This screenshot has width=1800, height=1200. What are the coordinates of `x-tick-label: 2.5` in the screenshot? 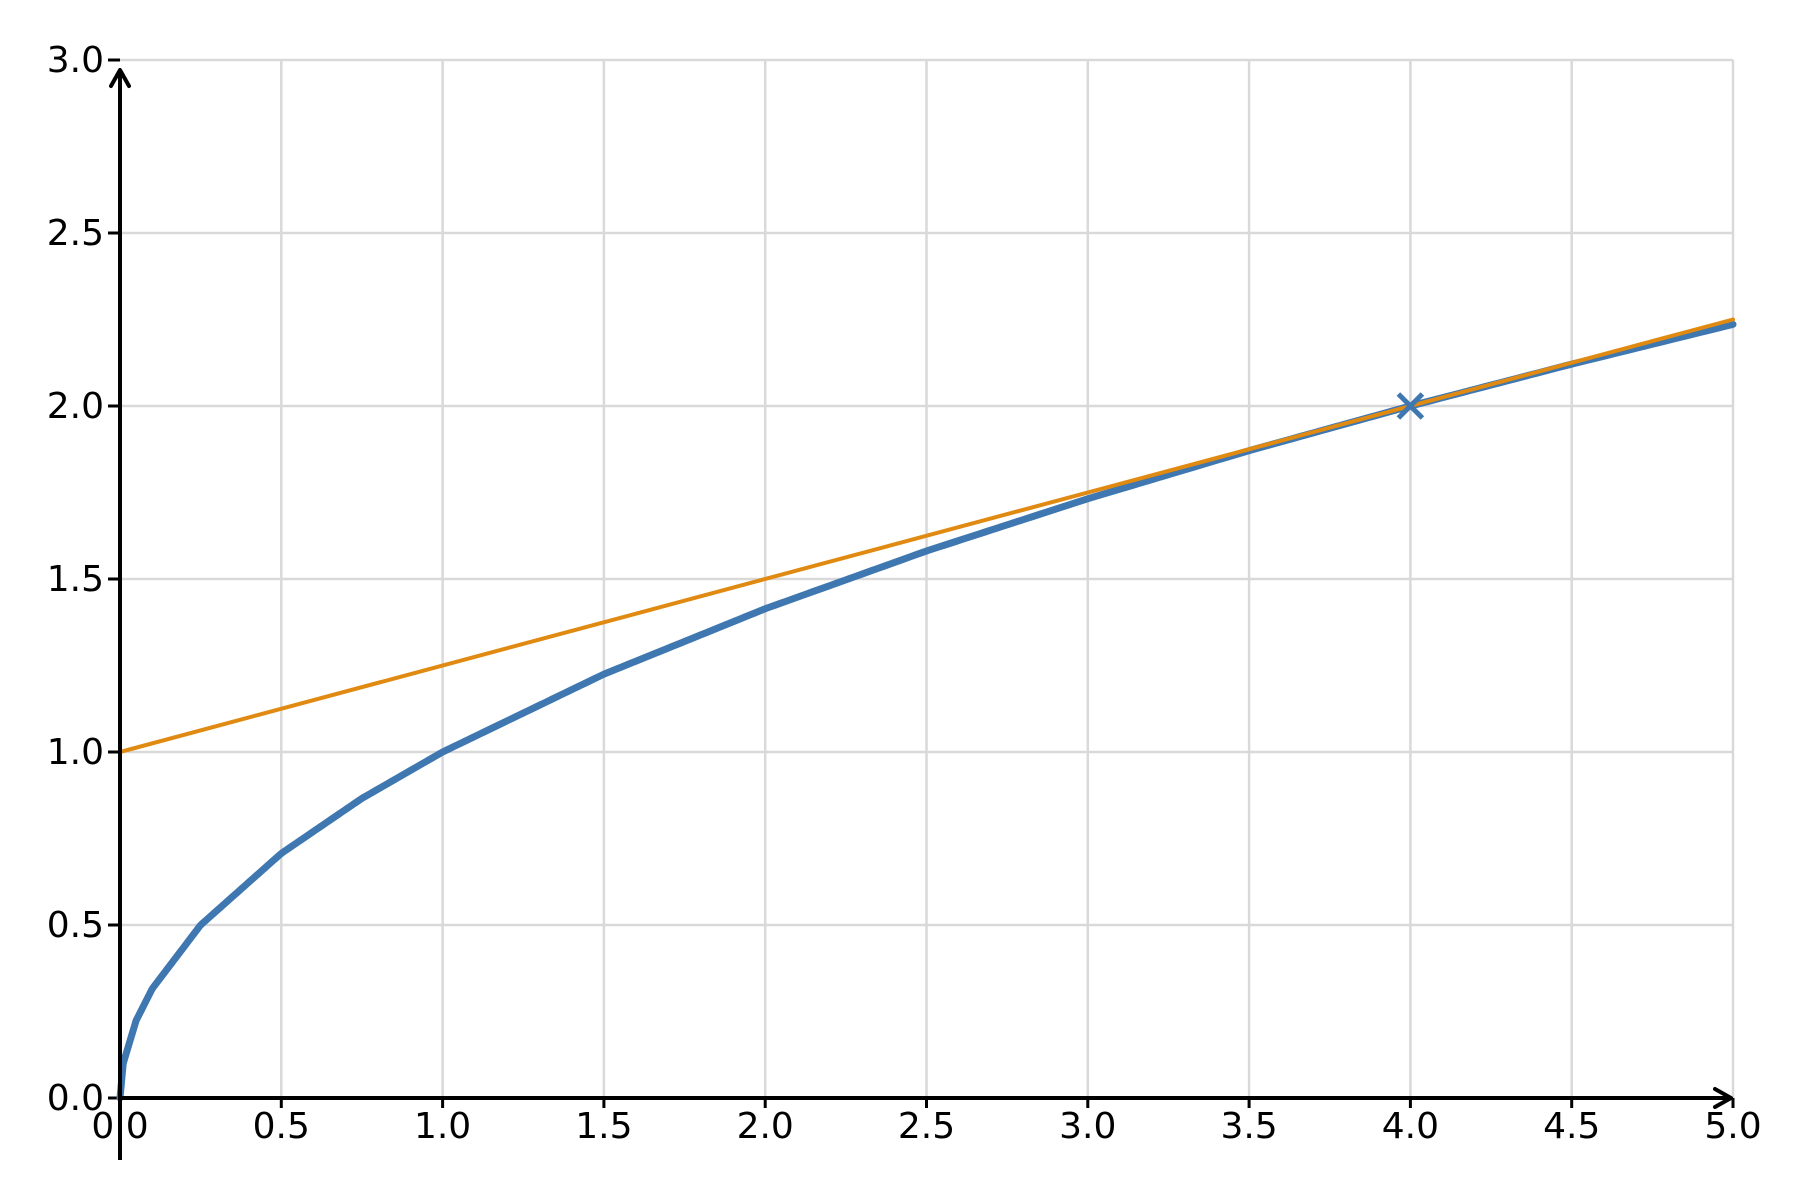 It's located at (926, 1126).